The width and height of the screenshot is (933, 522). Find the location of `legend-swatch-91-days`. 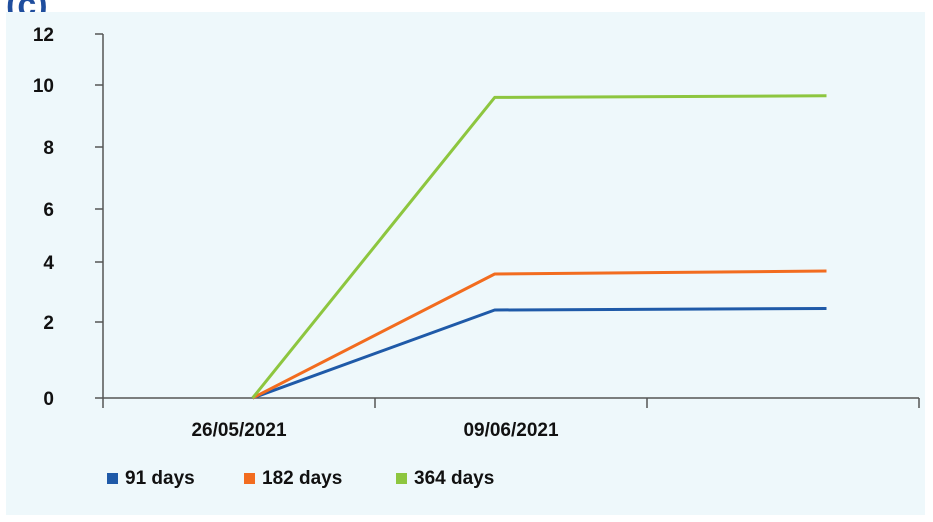

legend-swatch-91-days is located at coordinates (112, 478).